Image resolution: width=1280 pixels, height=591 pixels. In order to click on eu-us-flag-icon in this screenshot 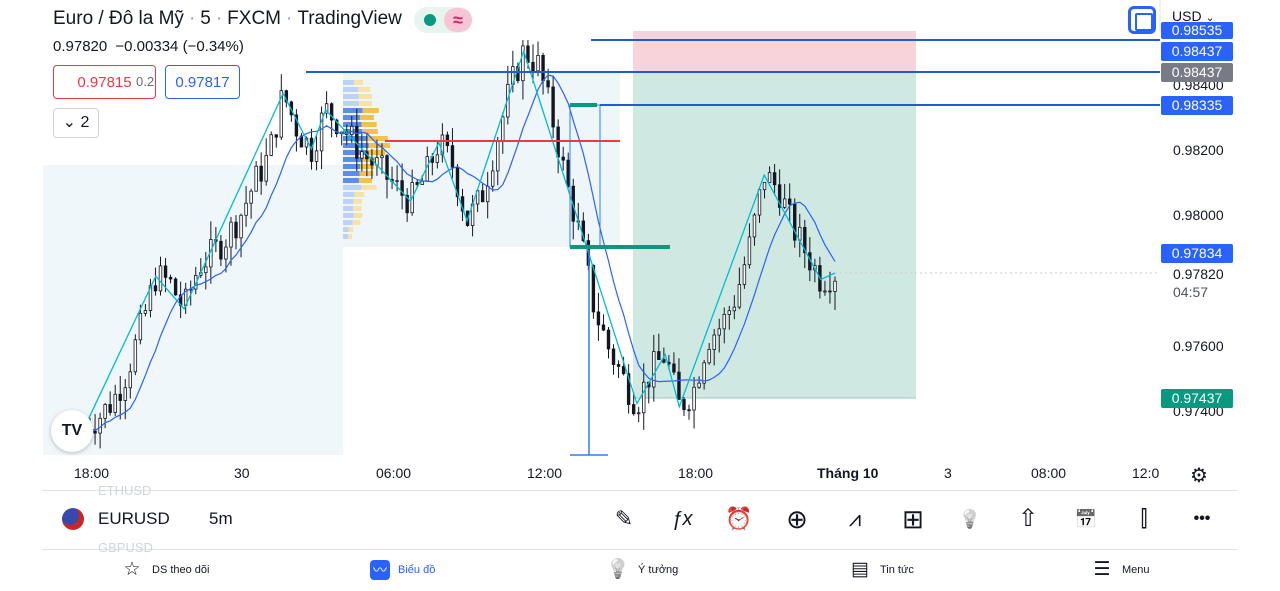, I will do `click(73, 519)`.